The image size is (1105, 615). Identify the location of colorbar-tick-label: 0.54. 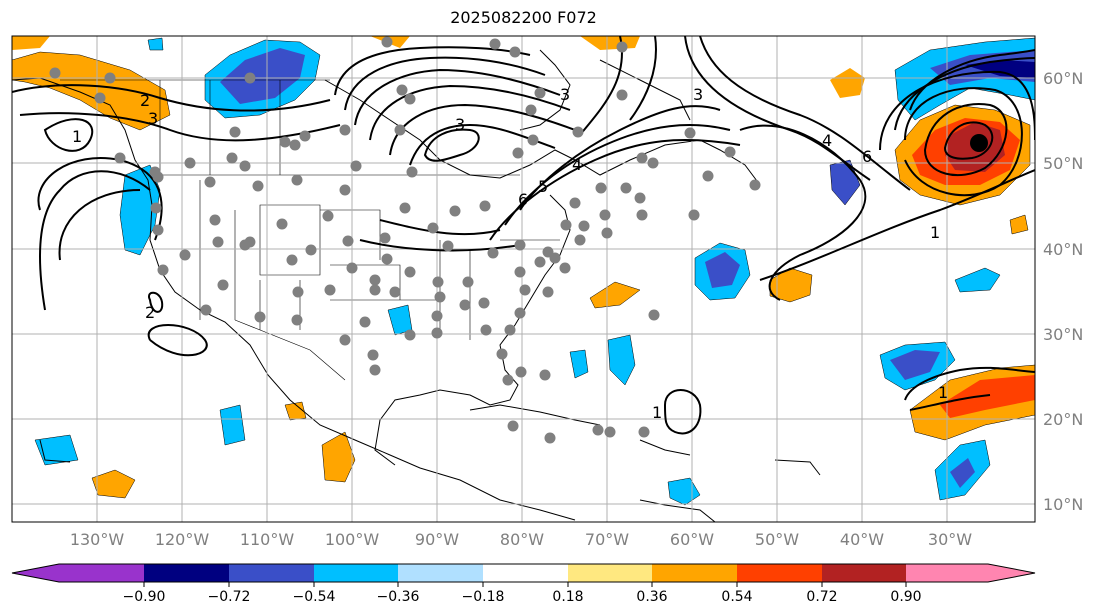
(736, 597).